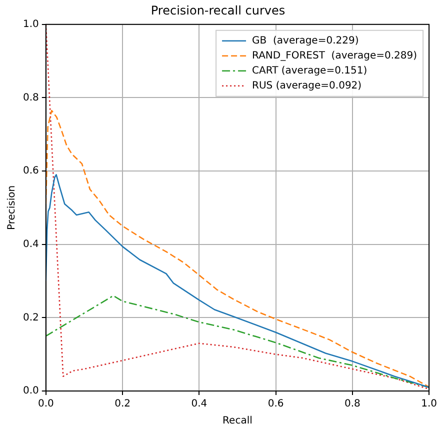 This screenshot has width=440, height=433. Describe the element at coordinates (305, 40) in the screenshot. I see `legend-label: GB (average=0.229)` at that location.